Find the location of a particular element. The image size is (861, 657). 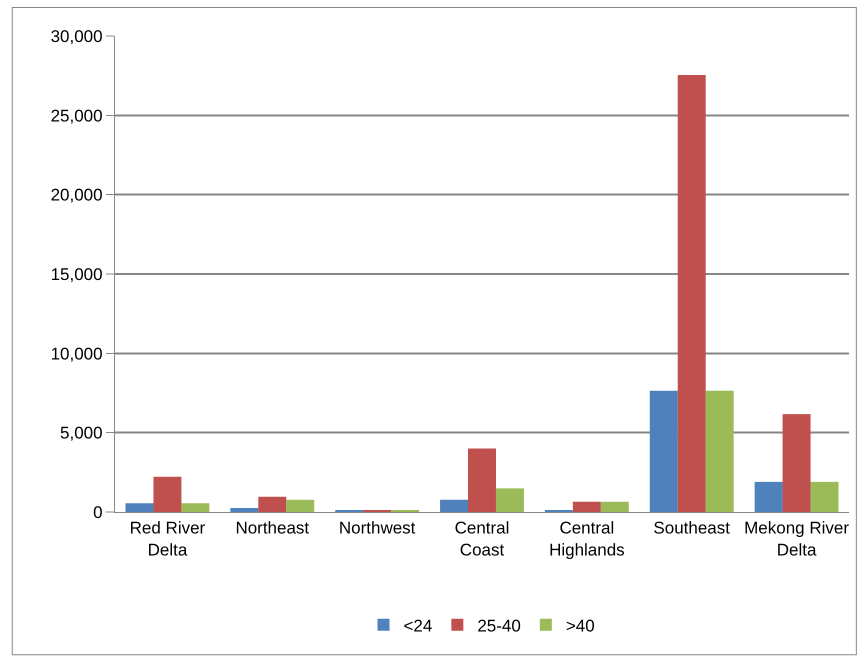

y-tick-label: 5,000 is located at coordinates (81, 433).